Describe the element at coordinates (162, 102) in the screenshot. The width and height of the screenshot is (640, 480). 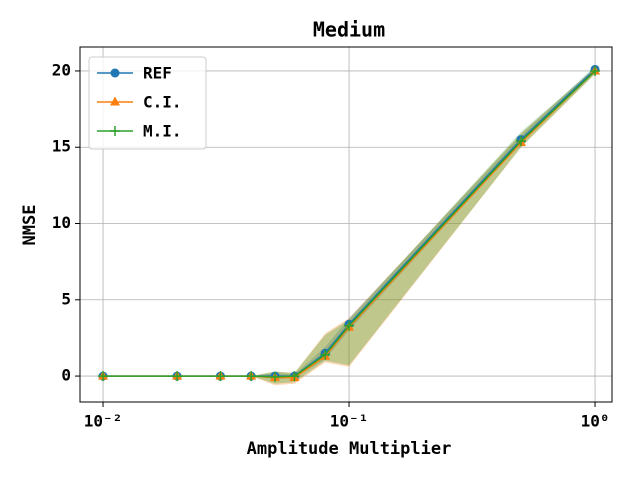
I see `legend-label: C.I.` at that location.